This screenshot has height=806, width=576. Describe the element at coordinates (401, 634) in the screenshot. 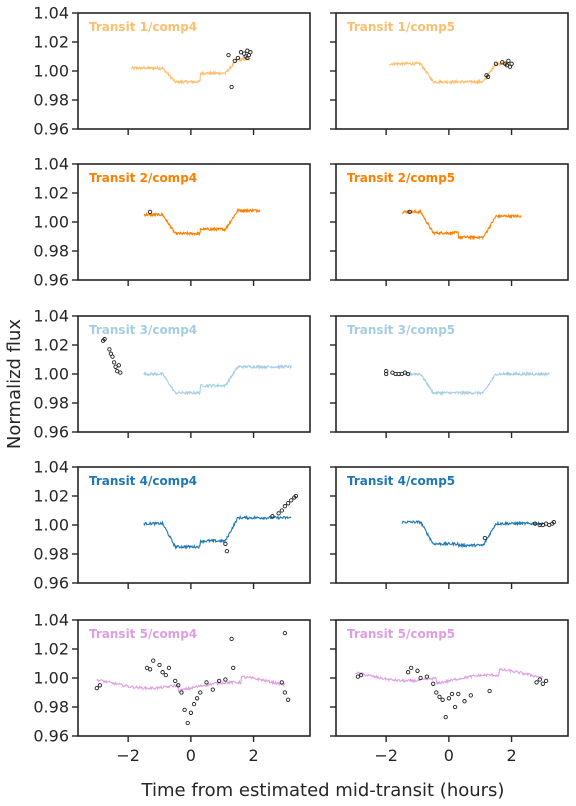

I see `panel-title: Transit 5/comp5` at that location.